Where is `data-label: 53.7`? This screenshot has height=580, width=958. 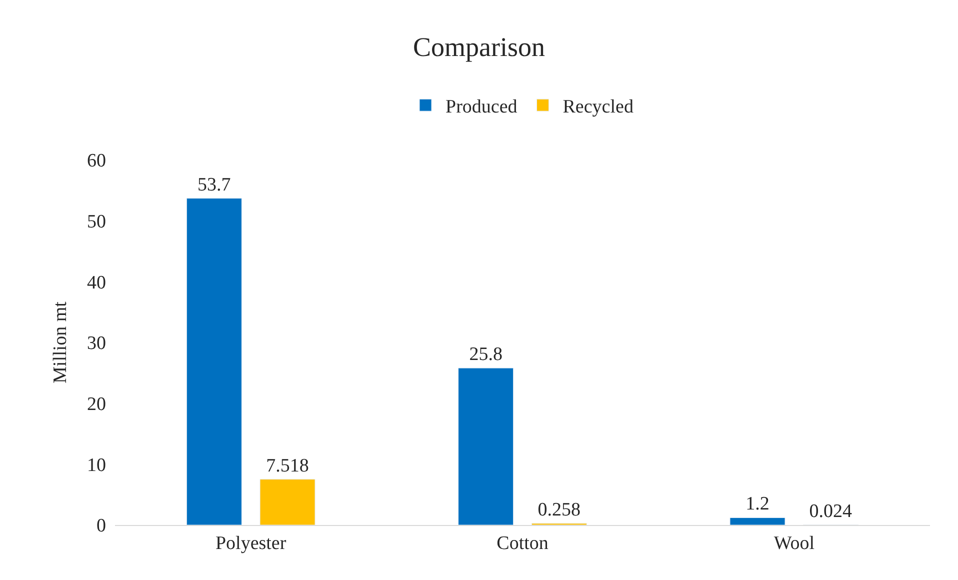
data-label: 53.7 is located at coordinates (214, 185).